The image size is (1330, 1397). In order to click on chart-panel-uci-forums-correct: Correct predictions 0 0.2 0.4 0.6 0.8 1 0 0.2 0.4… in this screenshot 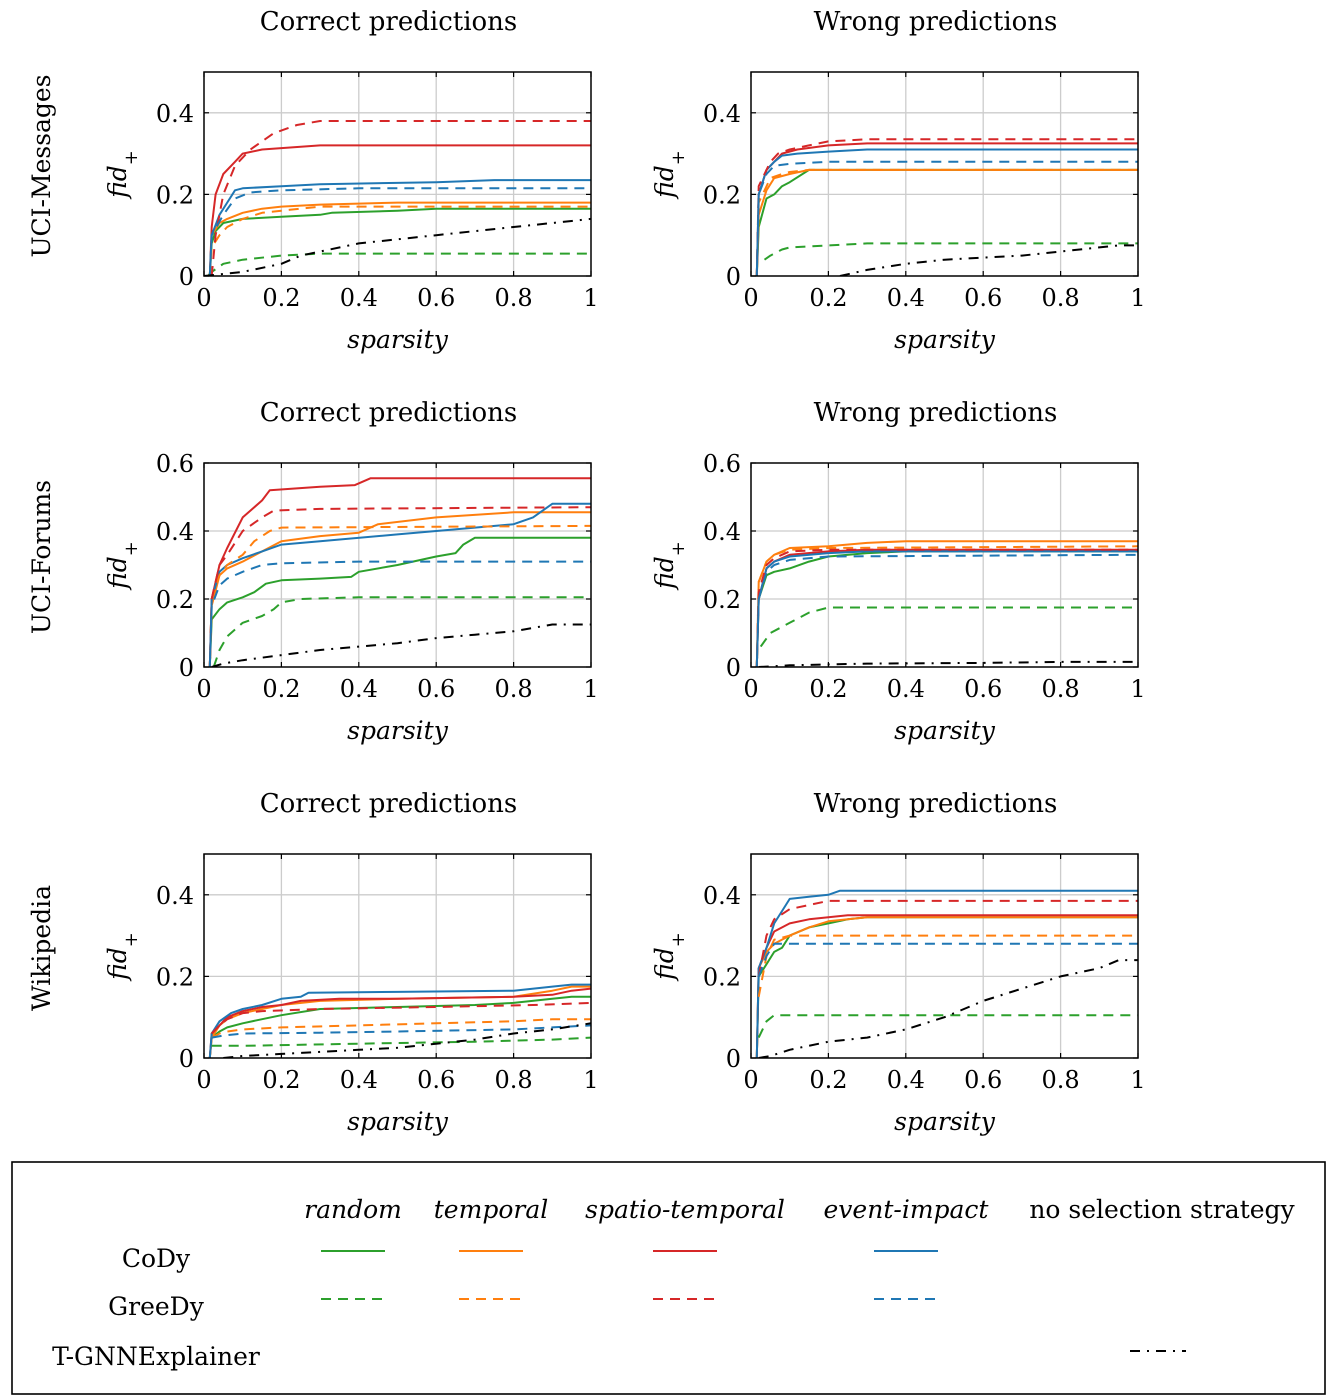, I will do `click(351, 571)`.